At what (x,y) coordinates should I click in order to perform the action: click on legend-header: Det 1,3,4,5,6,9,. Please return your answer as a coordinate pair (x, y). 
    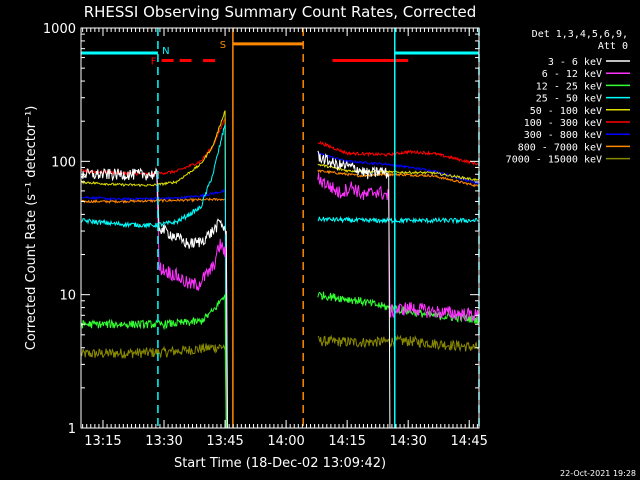
    Looking at the image, I should click on (580, 34).